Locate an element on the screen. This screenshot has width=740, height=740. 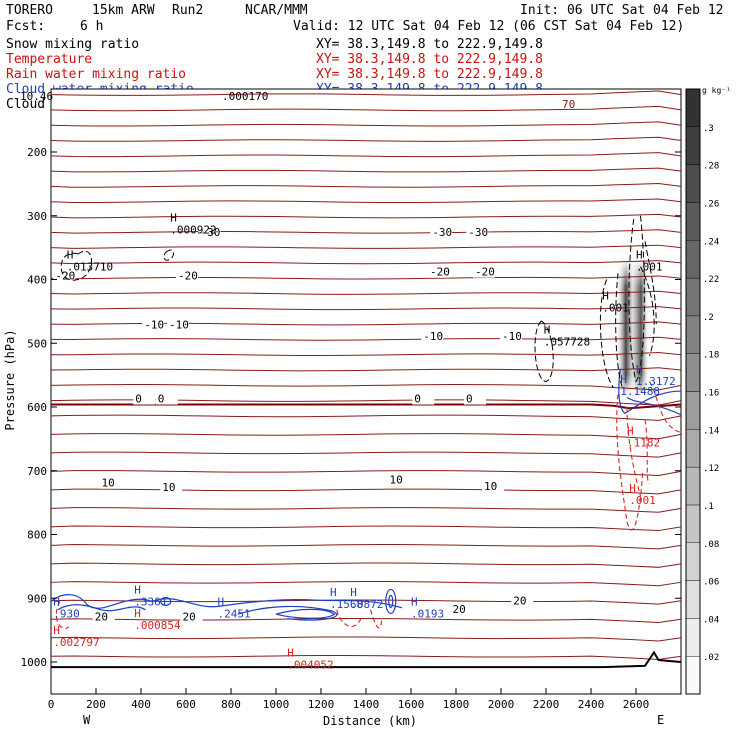
colorbar-tick: .24 is located at coordinates (711, 242).